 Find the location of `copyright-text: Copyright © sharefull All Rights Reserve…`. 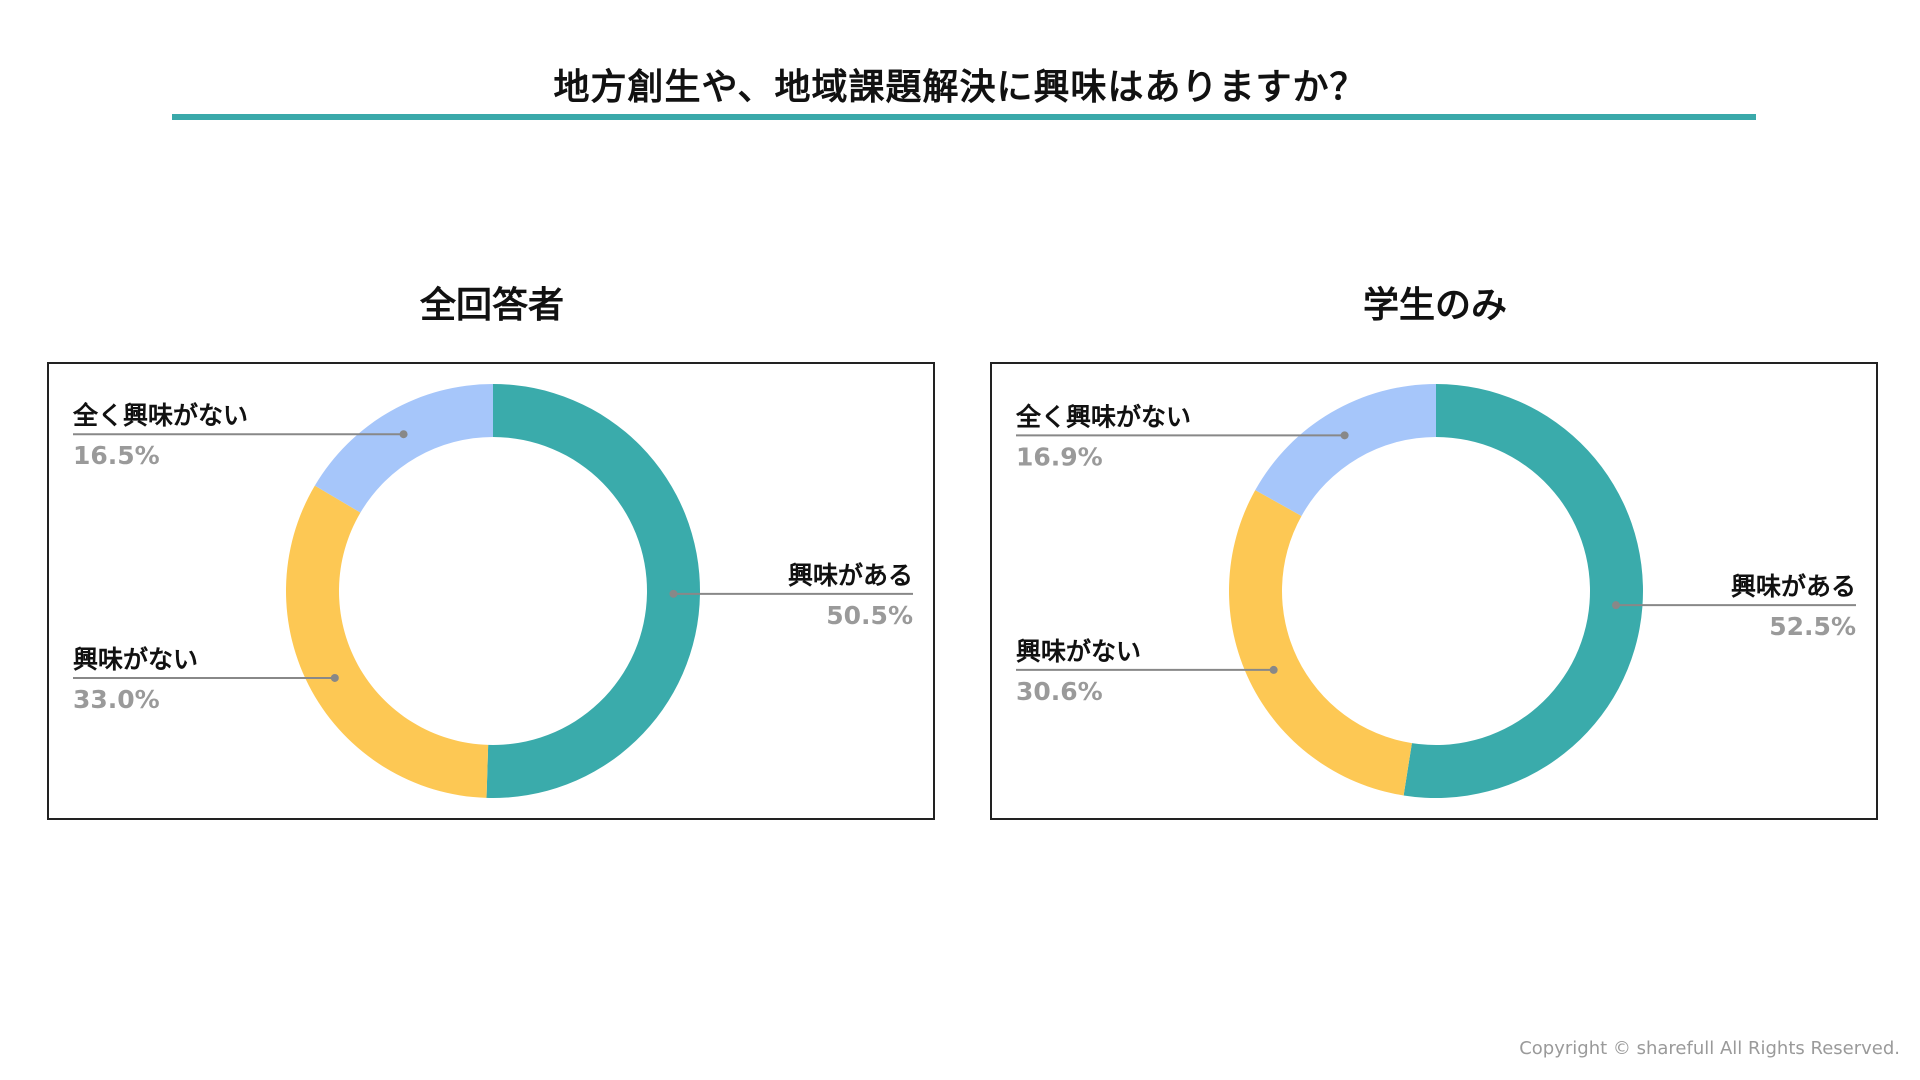

copyright-text: Copyright © sharefull All Rights Reserve… is located at coordinates (1709, 1048).